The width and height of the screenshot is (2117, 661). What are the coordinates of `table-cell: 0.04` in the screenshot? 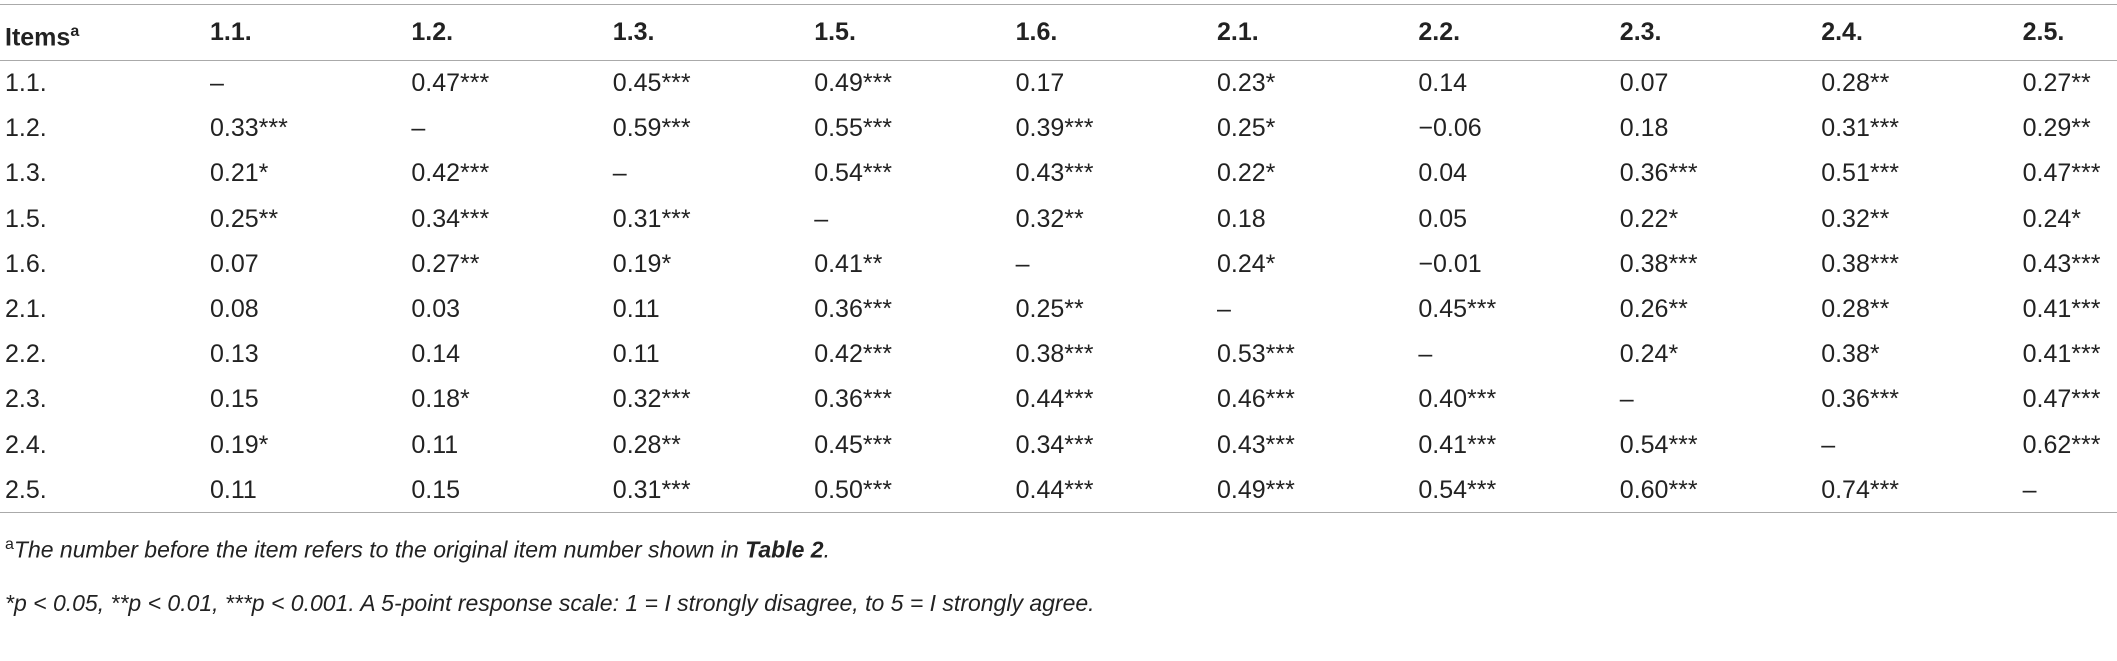 It's located at (1443, 173).